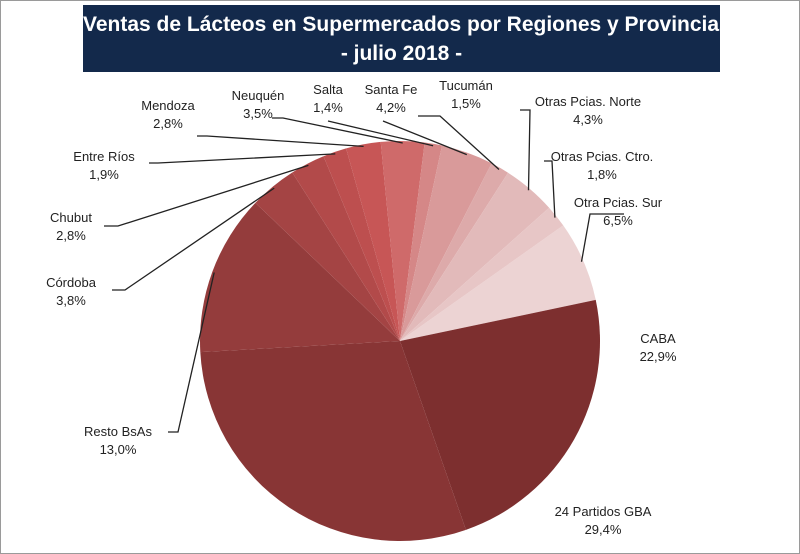 The image size is (800, 554). What do you see at coordinates (500, 414) in the screenshot?
I see `pie-slice-caba` at bounding box center [500, 414].